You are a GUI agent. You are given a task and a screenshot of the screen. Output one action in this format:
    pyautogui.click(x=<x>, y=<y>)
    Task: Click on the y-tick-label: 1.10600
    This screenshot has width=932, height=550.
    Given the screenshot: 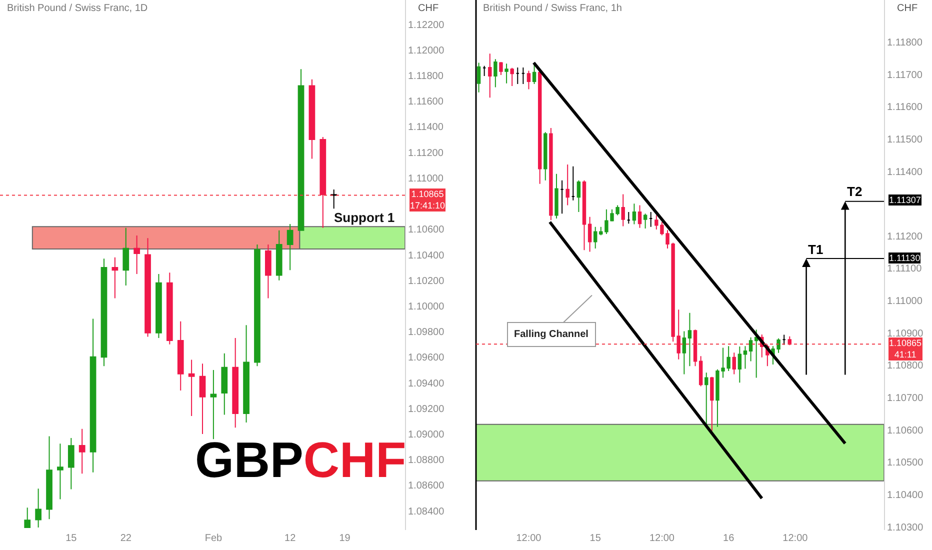 What is the action you would take?
    pyautogui.click(x=426, y=230)
    